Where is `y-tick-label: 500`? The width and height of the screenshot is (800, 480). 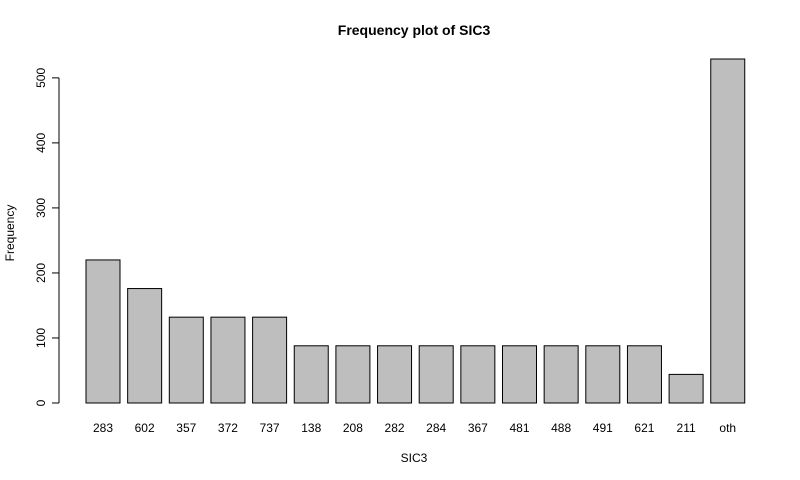
y-tick-label: 500 is located at coordinates (41, 78).